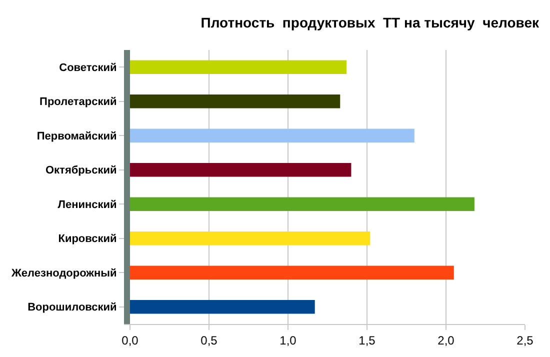 This screenshot has width=550, height=357. What do you see at coordinates (88, 68) in the screenshot?
I see `y-tick-label: Советский` at bounding box center [88, 68].